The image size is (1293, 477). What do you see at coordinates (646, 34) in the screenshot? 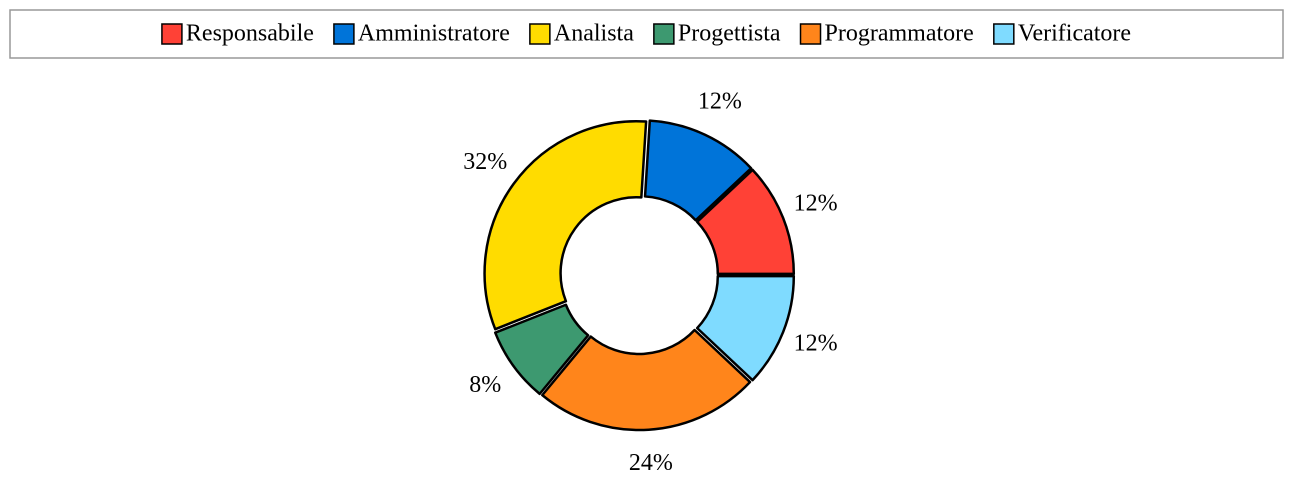
I see `legend-box` at bounding box center [646, 34].